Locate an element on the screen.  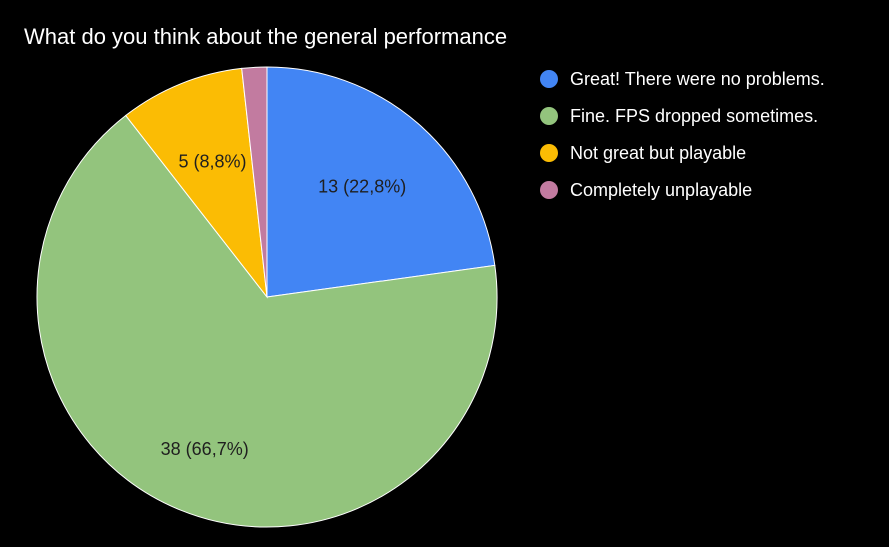
legend-item-unplayable: Completely unplayable is located at coordinates (682, 190).